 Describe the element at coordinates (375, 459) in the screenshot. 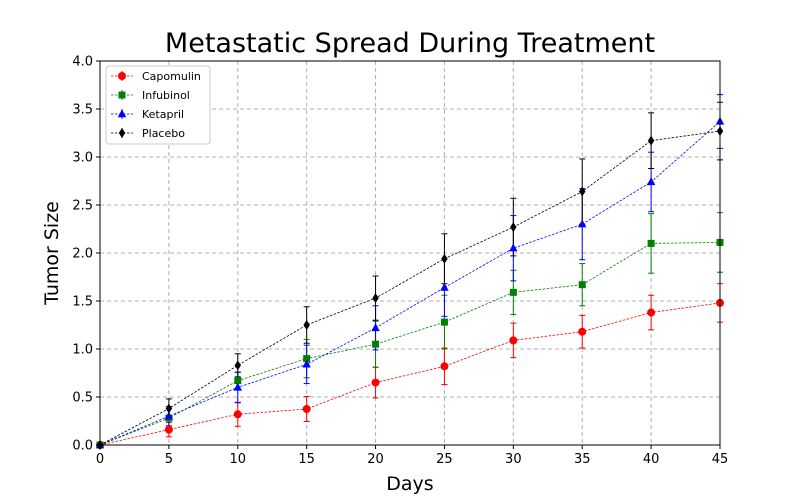

I see `x-tick-label: 20` at that location.